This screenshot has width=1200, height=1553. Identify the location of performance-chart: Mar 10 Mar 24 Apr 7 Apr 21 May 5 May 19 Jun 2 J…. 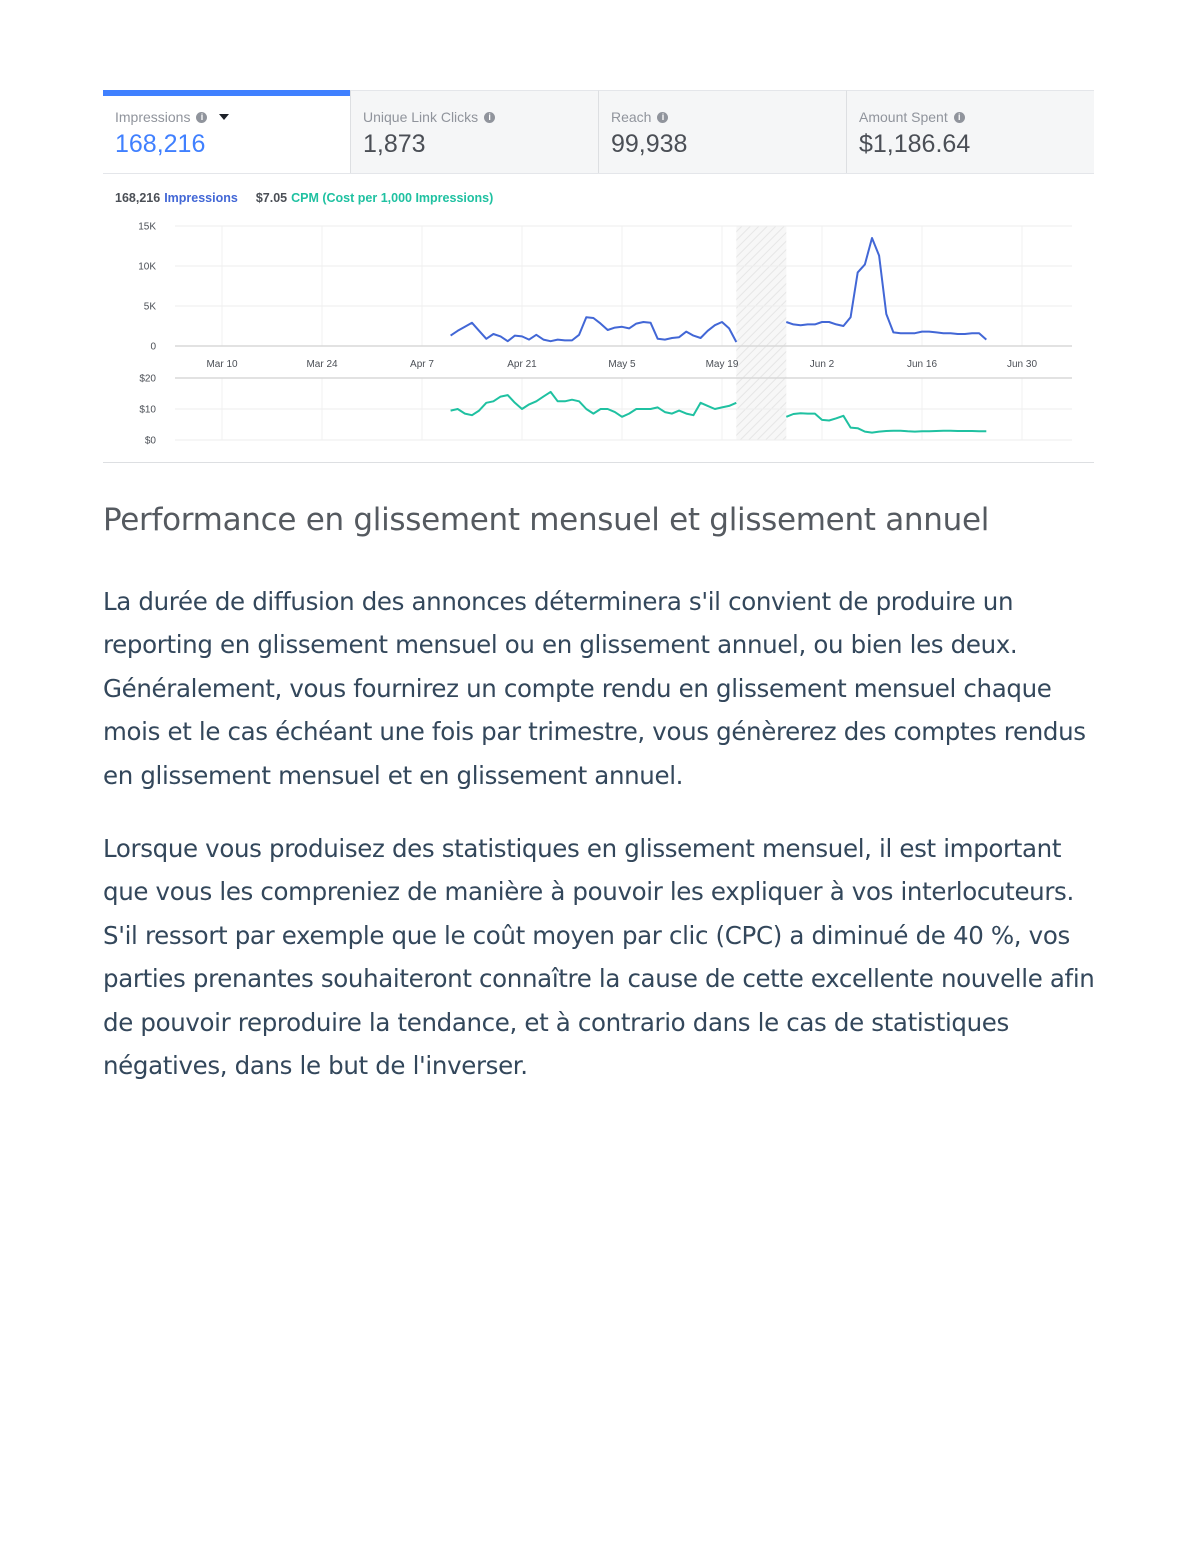
(605, 334).